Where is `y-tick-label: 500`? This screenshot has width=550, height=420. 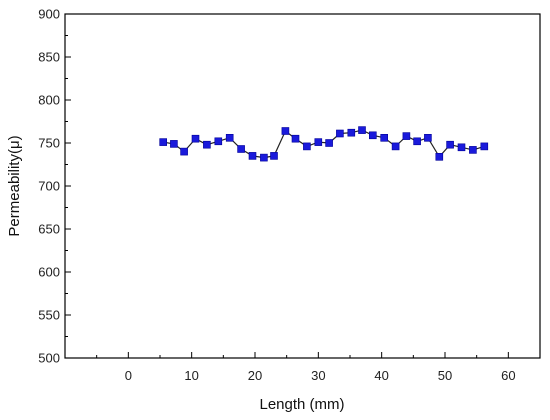
y-tick-label: 500 is located at coordinates (49, 358).